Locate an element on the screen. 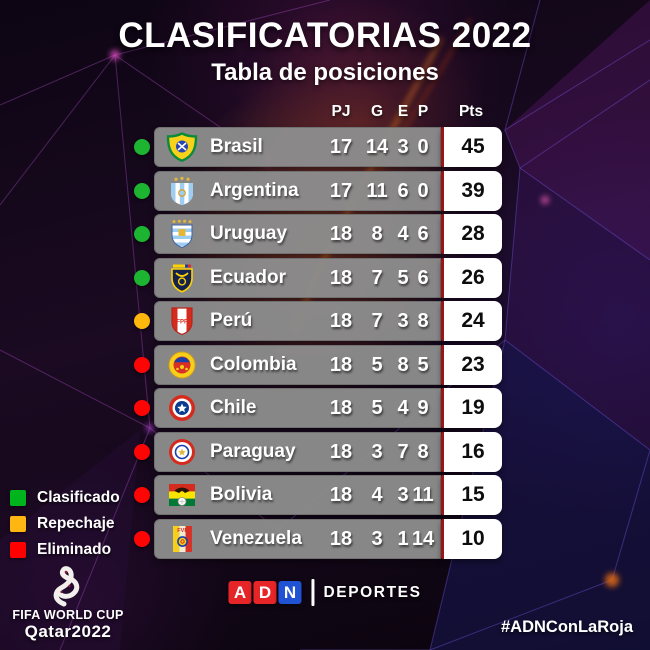  adn-letter-a: A is located at coordinates (240, 592).